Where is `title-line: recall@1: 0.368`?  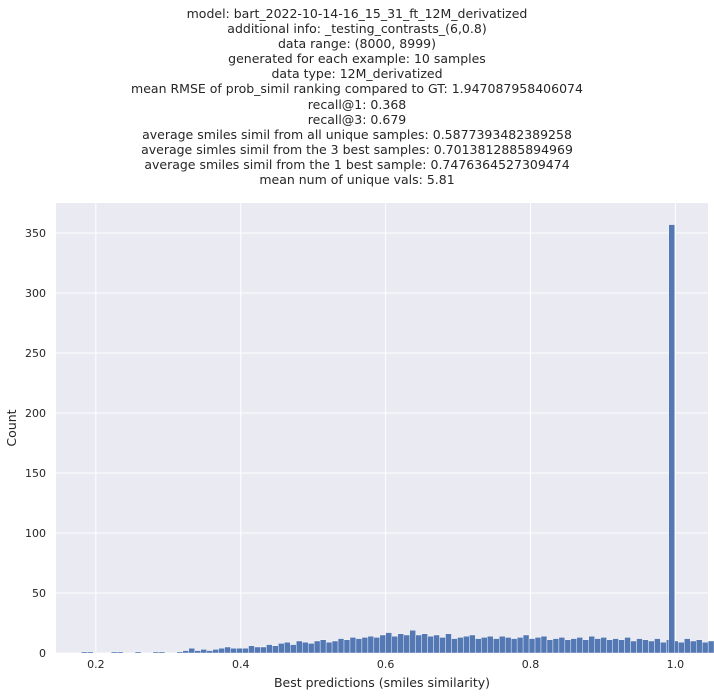
title-line: recall@1: 0.368 is located at coordinates (357, 104).